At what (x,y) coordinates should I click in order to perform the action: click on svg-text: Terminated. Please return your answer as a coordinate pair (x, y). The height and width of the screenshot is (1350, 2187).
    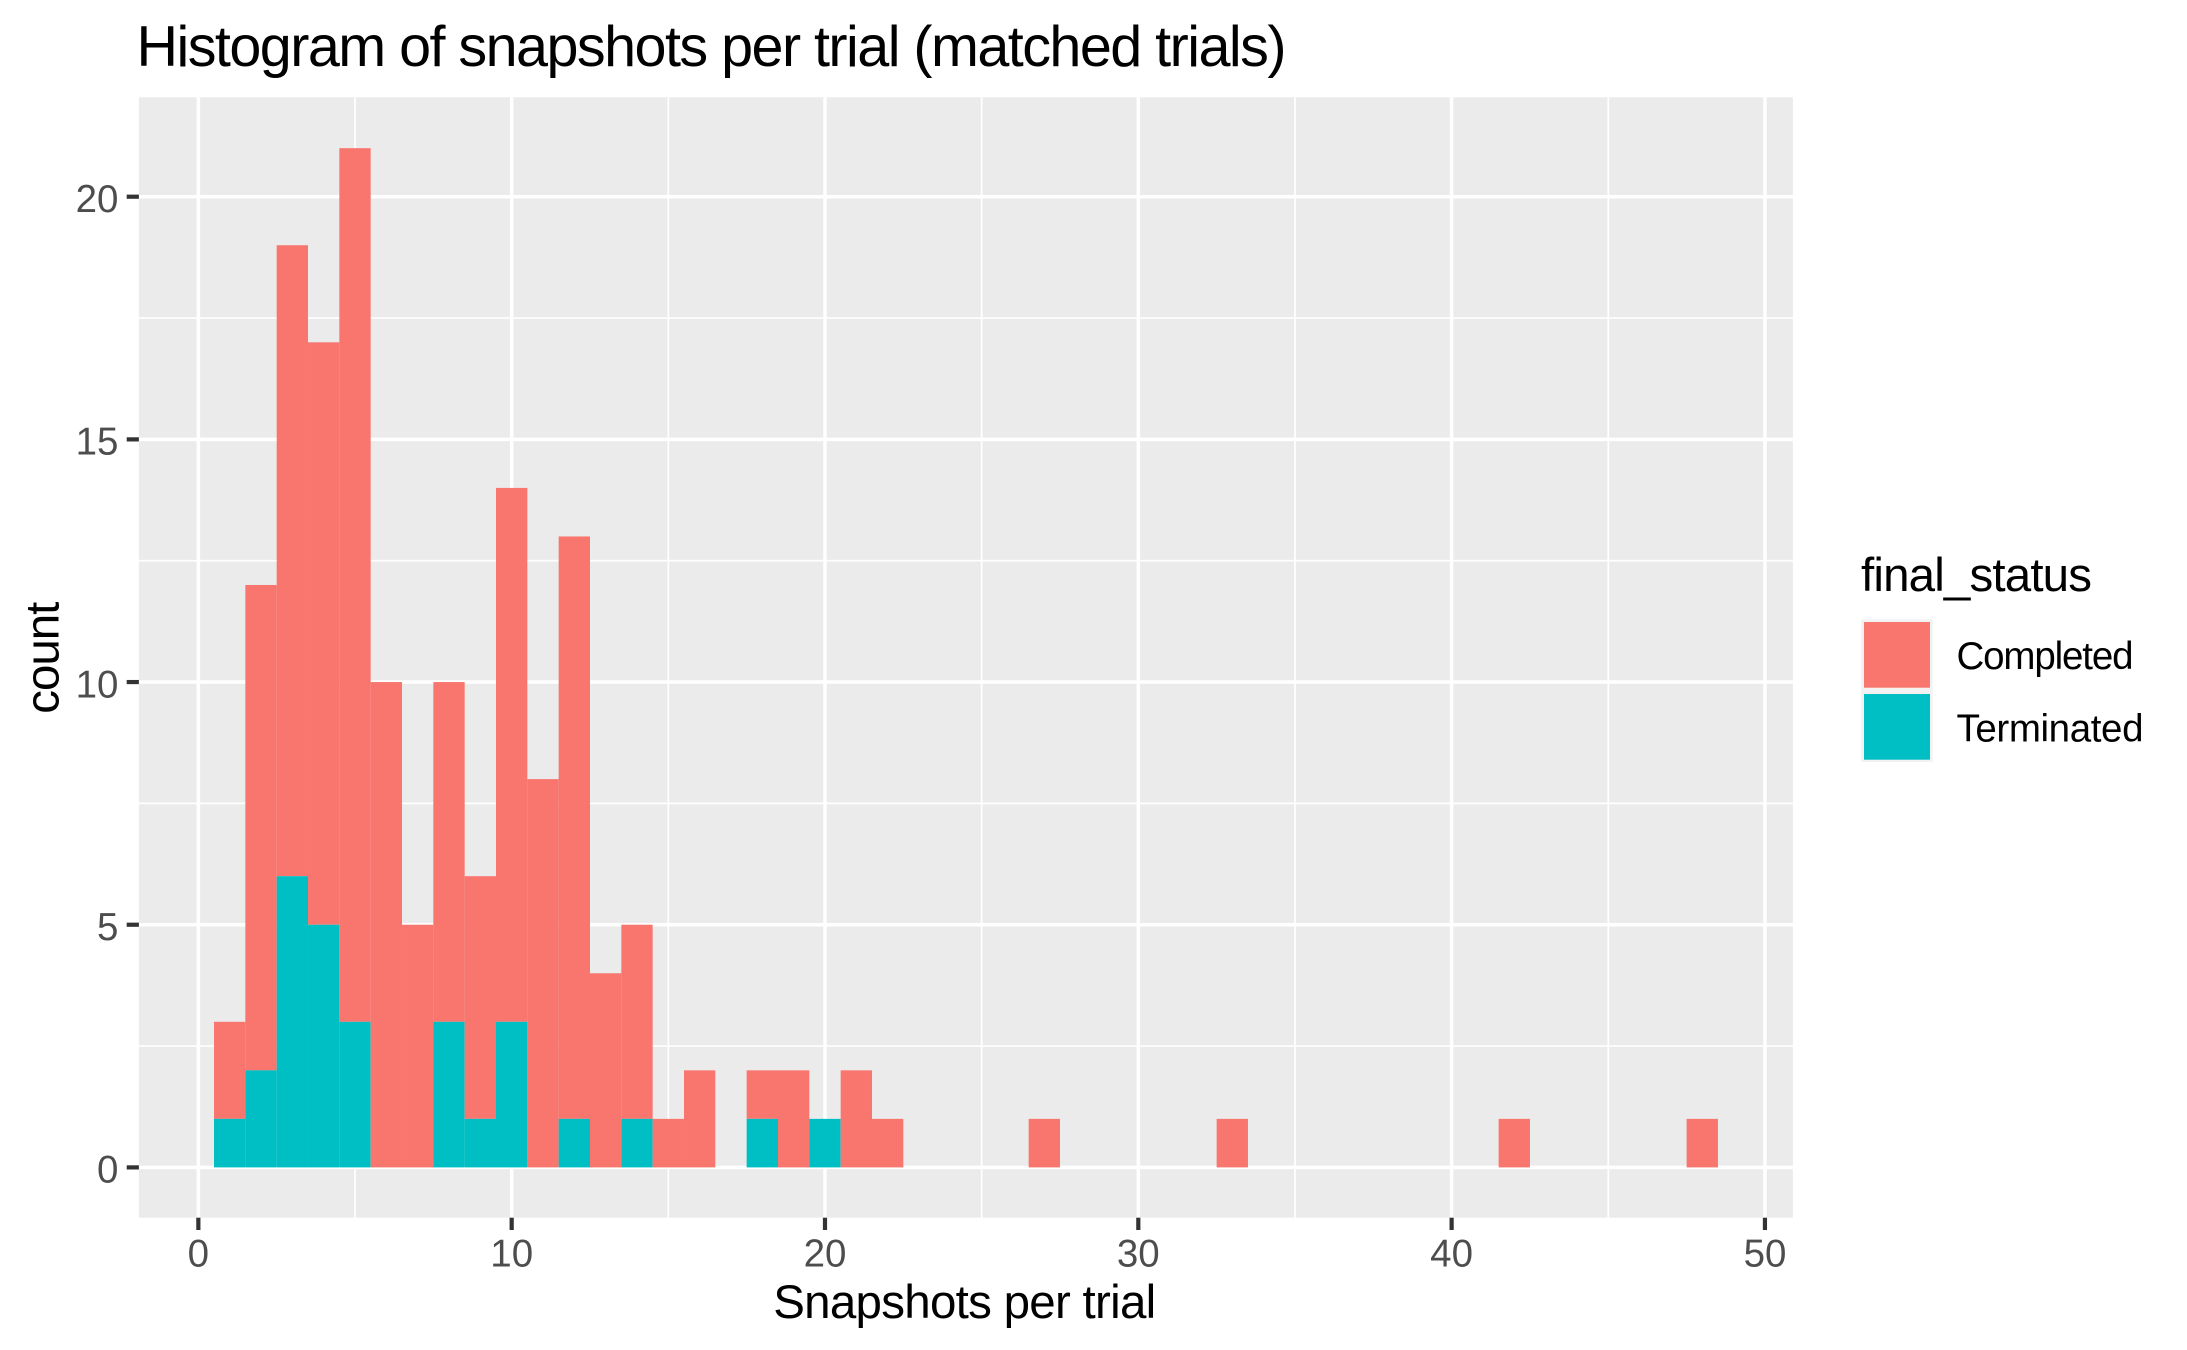
    Looking at the image, I should click on (2050, 729).